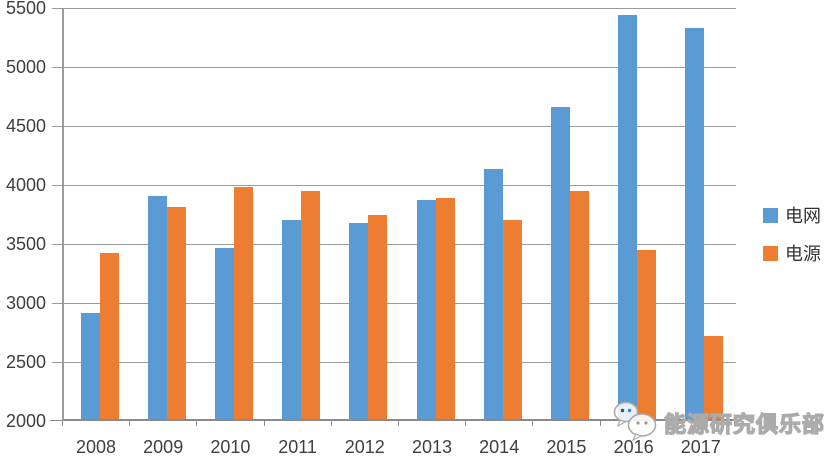  Describe the element at coordinates (109, 335) in the screenshot. I see `bar-电源-2008` at that location.